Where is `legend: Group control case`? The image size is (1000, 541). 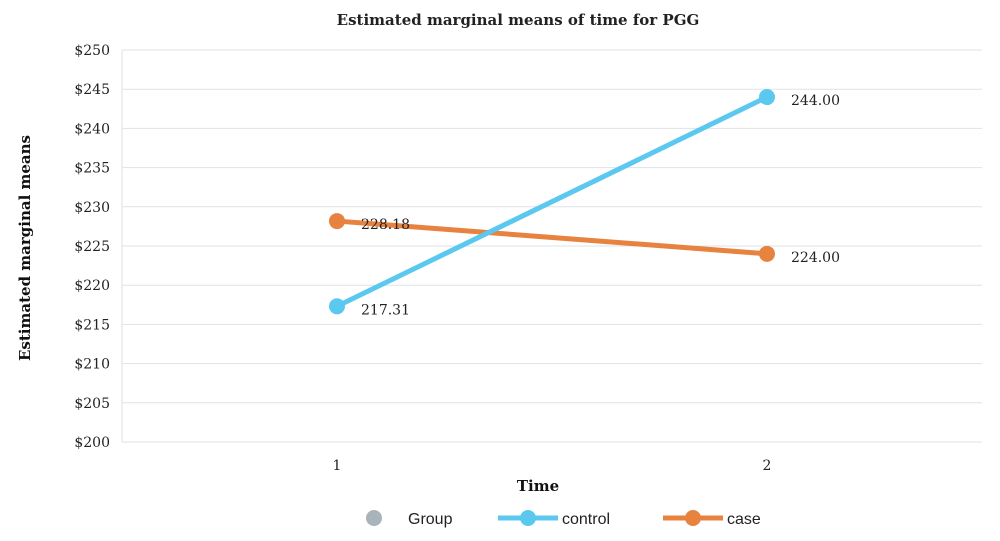 legend: Group control case is located at coordinates (563, 519).